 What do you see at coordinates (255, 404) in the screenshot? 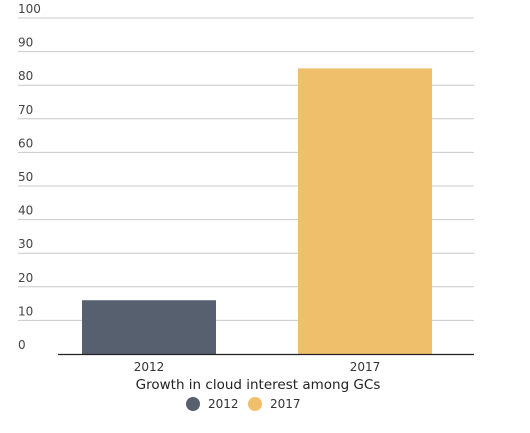
I see `legend-swatch-2017` at bounding box center [255, 404].